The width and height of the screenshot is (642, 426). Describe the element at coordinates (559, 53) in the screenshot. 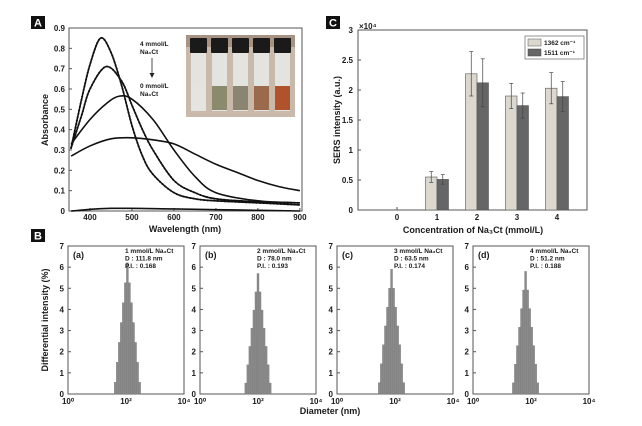

I see `legend-label-1511: 1511 cm⁻¹` at that location.